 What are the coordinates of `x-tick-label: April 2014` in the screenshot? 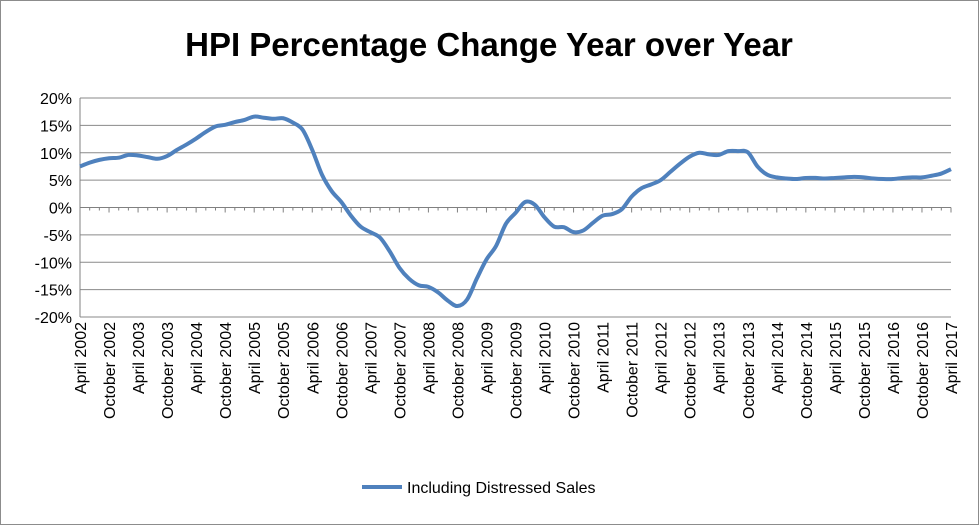 It's located at (778, 358).